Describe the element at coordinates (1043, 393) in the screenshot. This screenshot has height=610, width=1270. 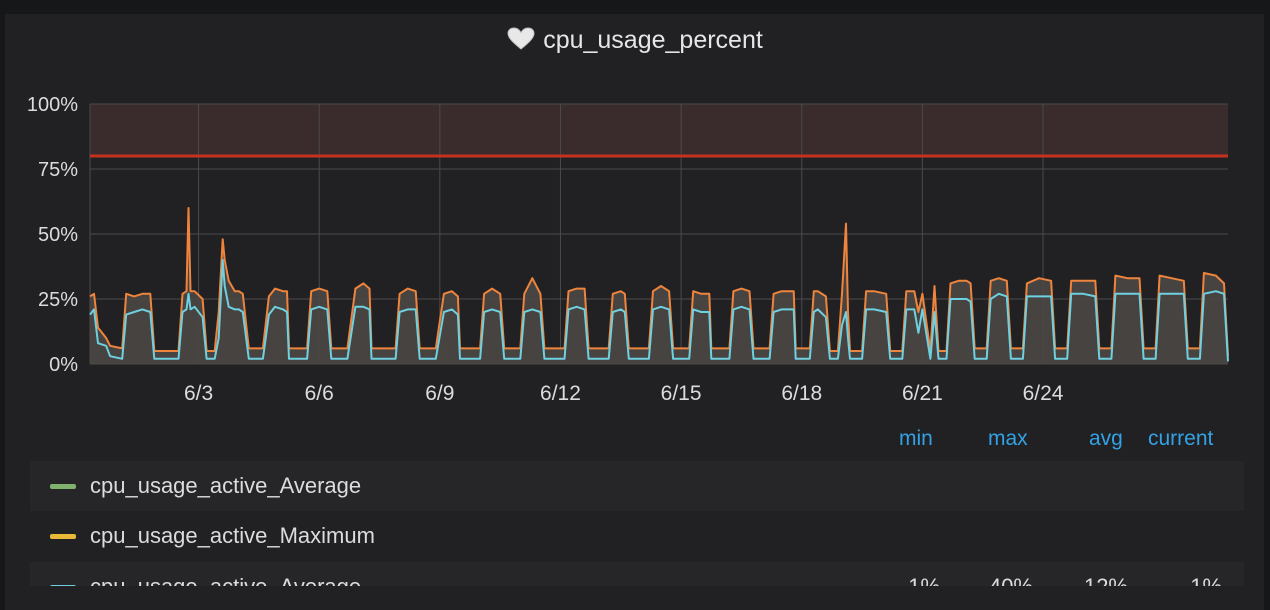
I see `x-tick-label: 6/24` at that location.